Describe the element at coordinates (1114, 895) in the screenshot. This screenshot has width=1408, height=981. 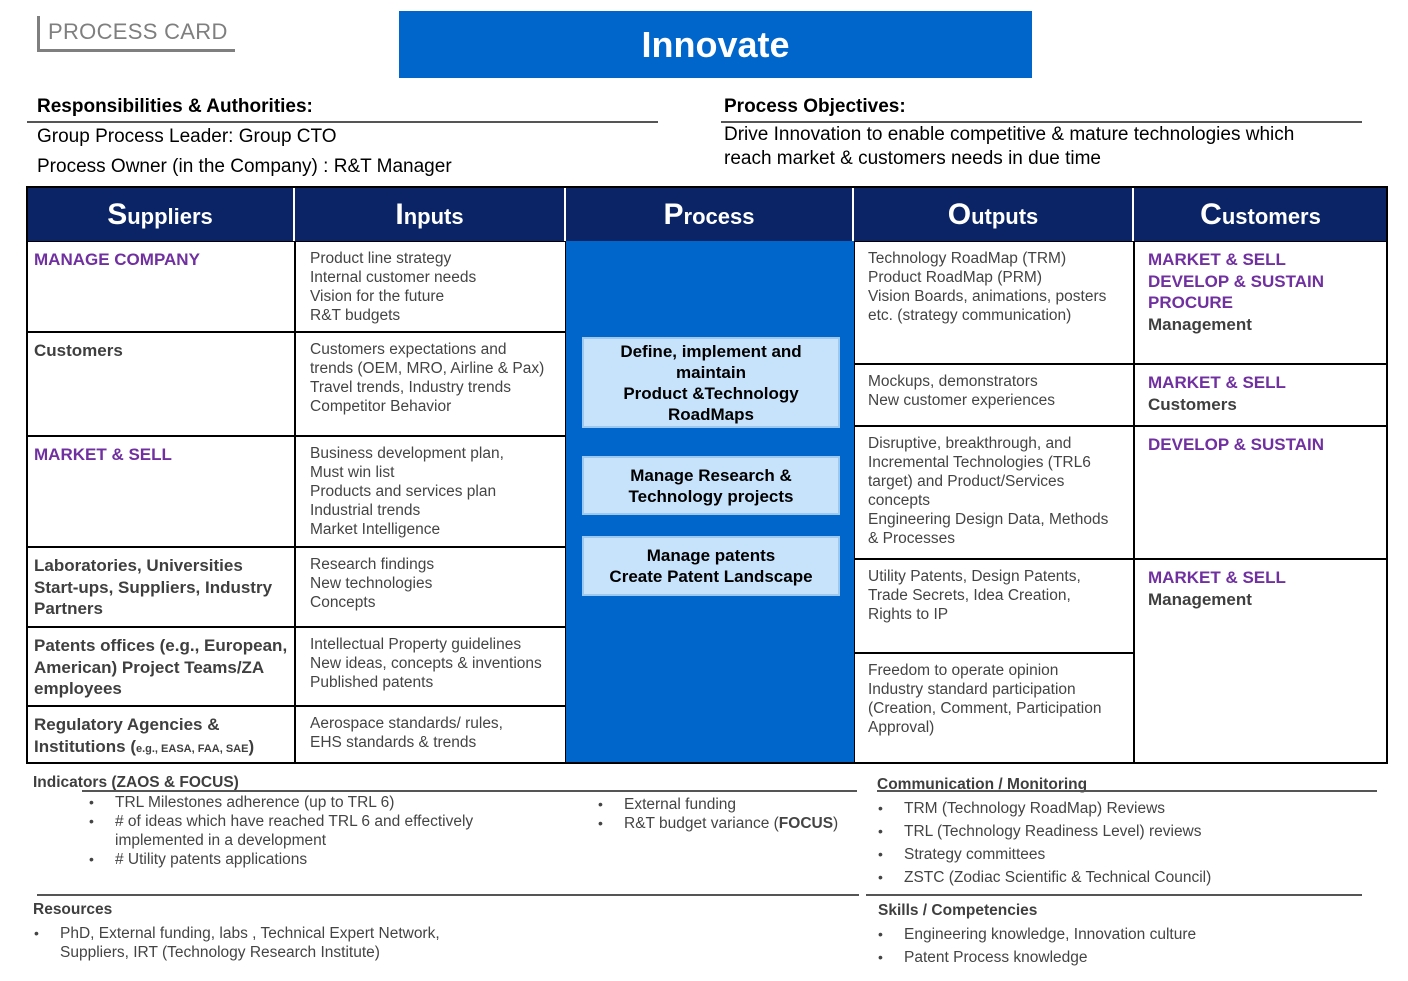
I see `skills-divider` at that location.